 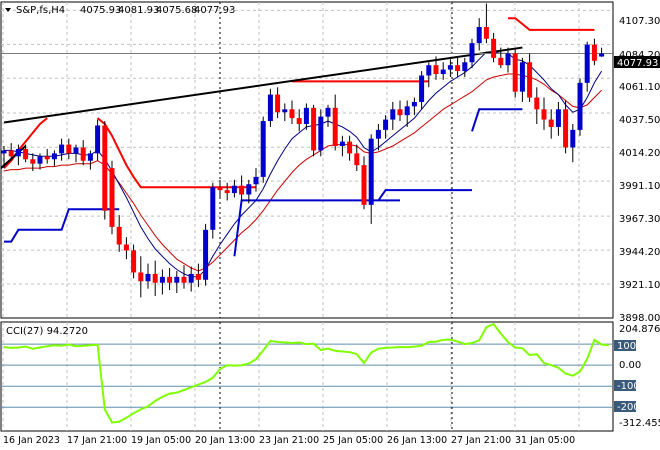 What do you see at coordinates (639, 120) in the screenshot?
I see `price-tick-label: 4037.50` at bounding box center [639, 120].